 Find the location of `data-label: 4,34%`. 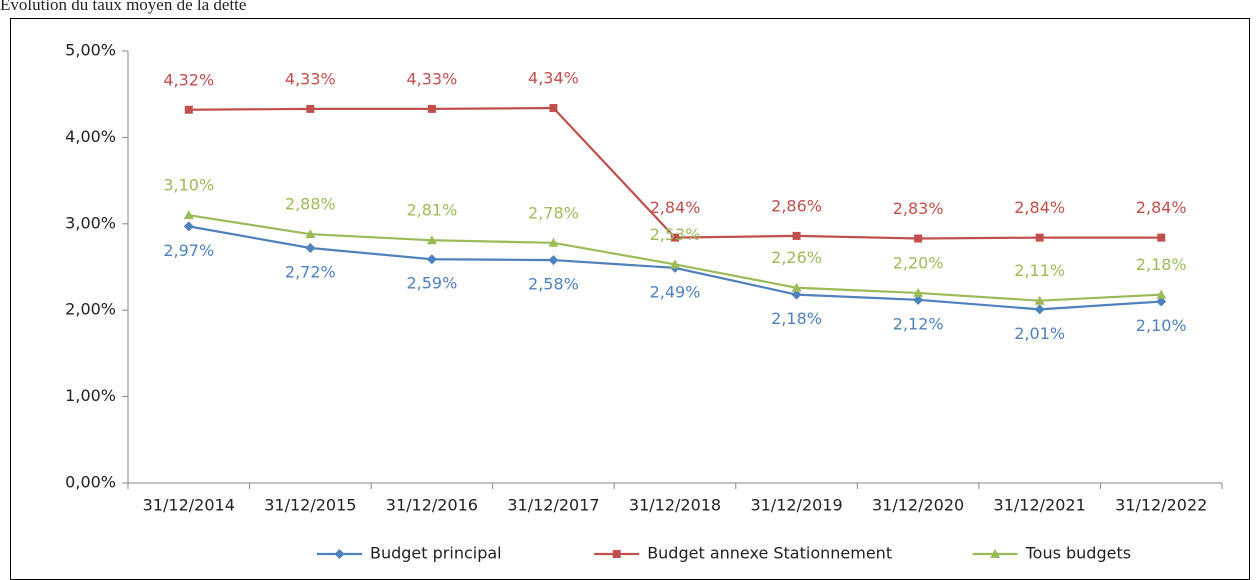

data-label: 4,34% is located at coordinates (553, 78).